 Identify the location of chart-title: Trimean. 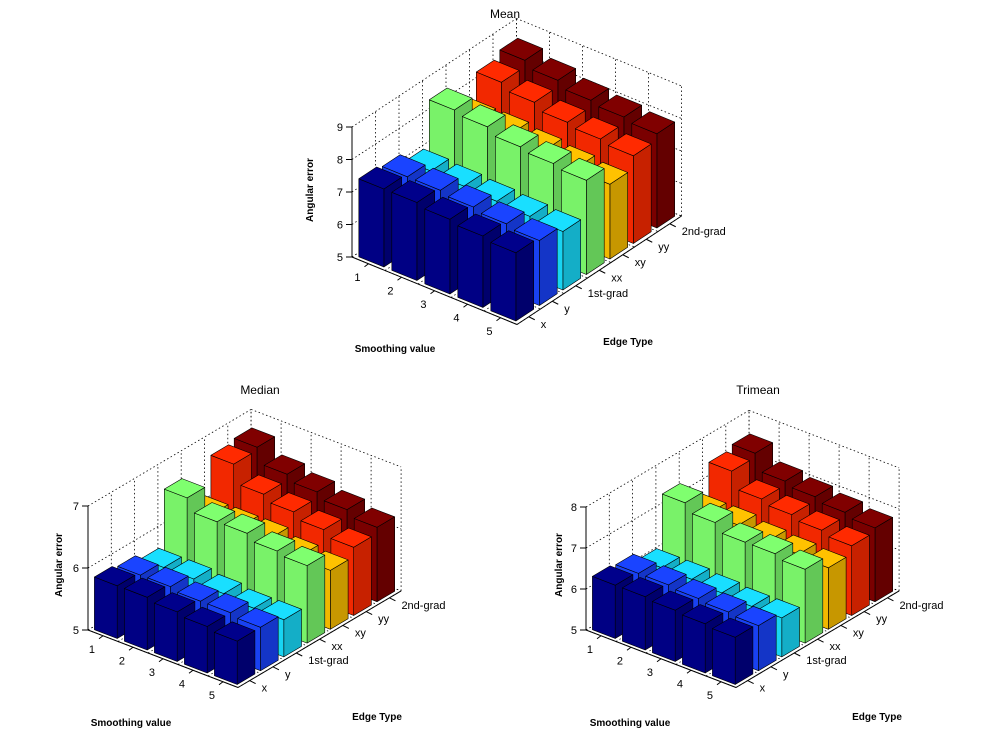
(758, 390).